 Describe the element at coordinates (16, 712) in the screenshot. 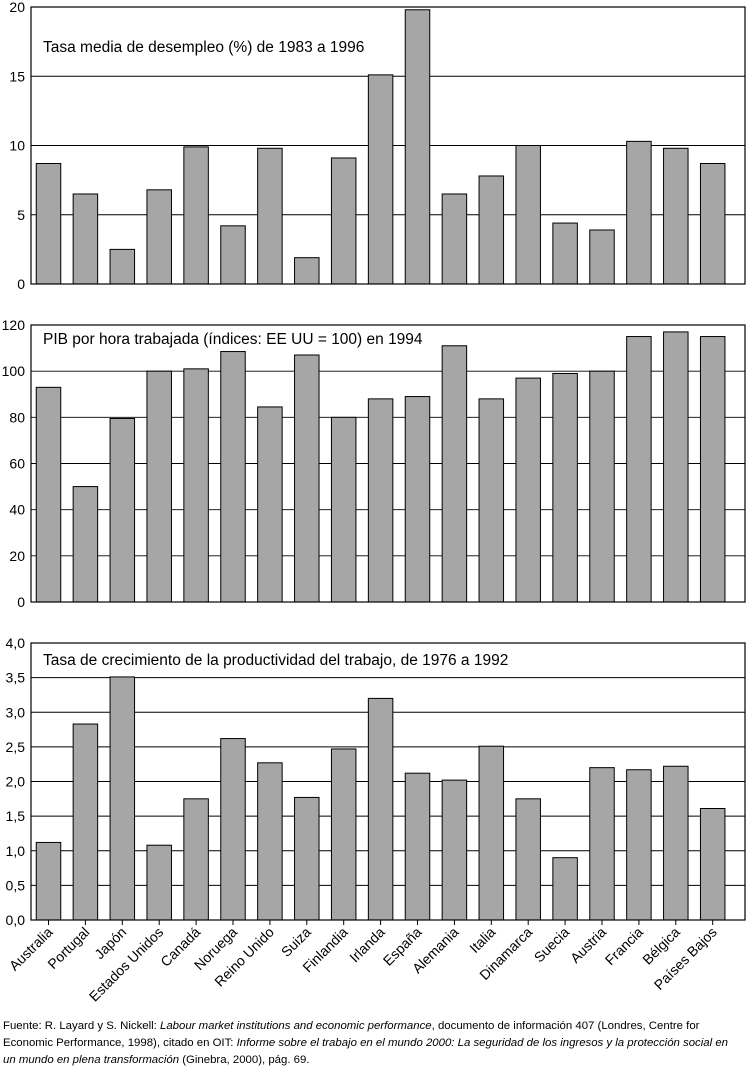

I see `y-tick-label: 3,0` at that location.